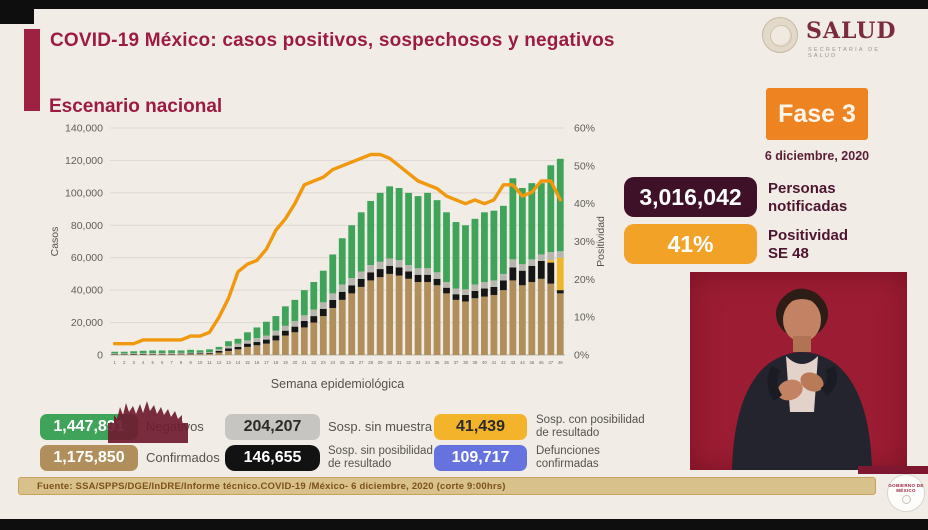  Describe the element at coordinates (808, 244) in the screenshot. I see `positivity-label: Positividad SE 48` at that location.